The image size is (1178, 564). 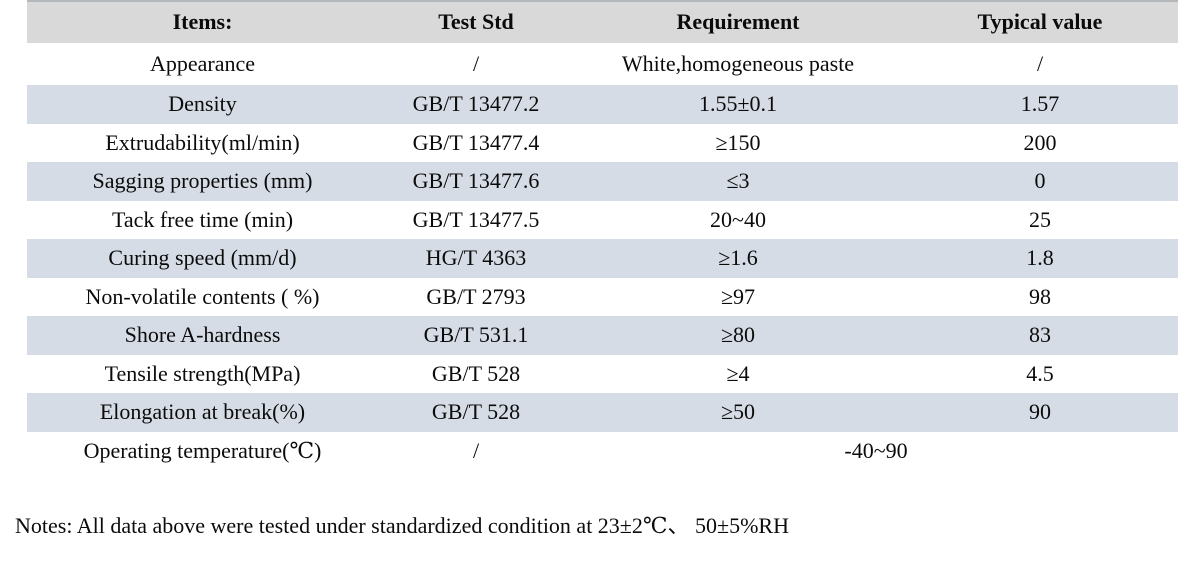 What do you see at coordinates (202, 412) in the screenshot?
I see `item-cell: Elongation at break(%)` at bounding box center [202, 412].